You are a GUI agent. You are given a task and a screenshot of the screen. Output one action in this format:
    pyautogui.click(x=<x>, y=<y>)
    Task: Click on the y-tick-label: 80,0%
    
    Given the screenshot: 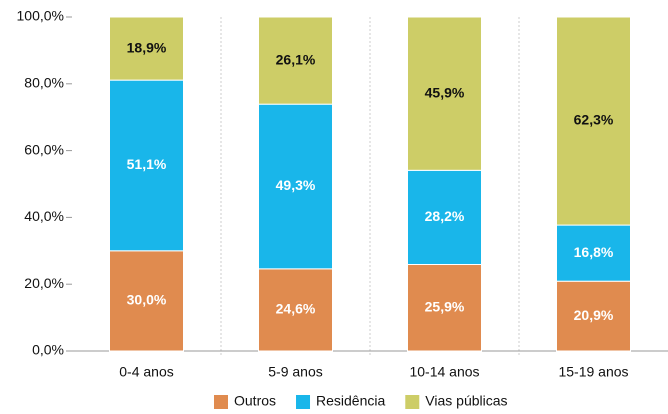 What is the action you would take?
    pyautogui.click(x=44, y=83)
    